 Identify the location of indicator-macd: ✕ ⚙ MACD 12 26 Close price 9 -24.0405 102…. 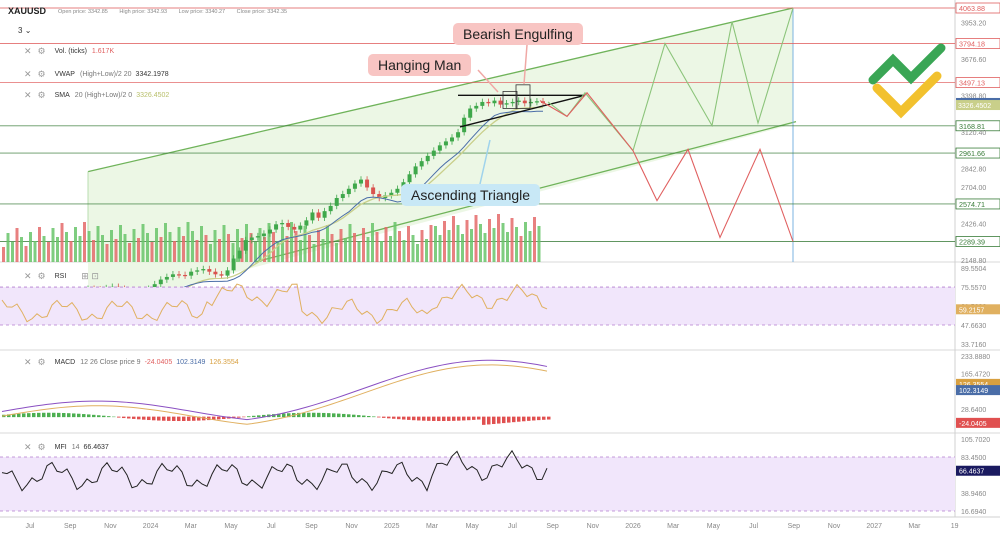
(131, 362).